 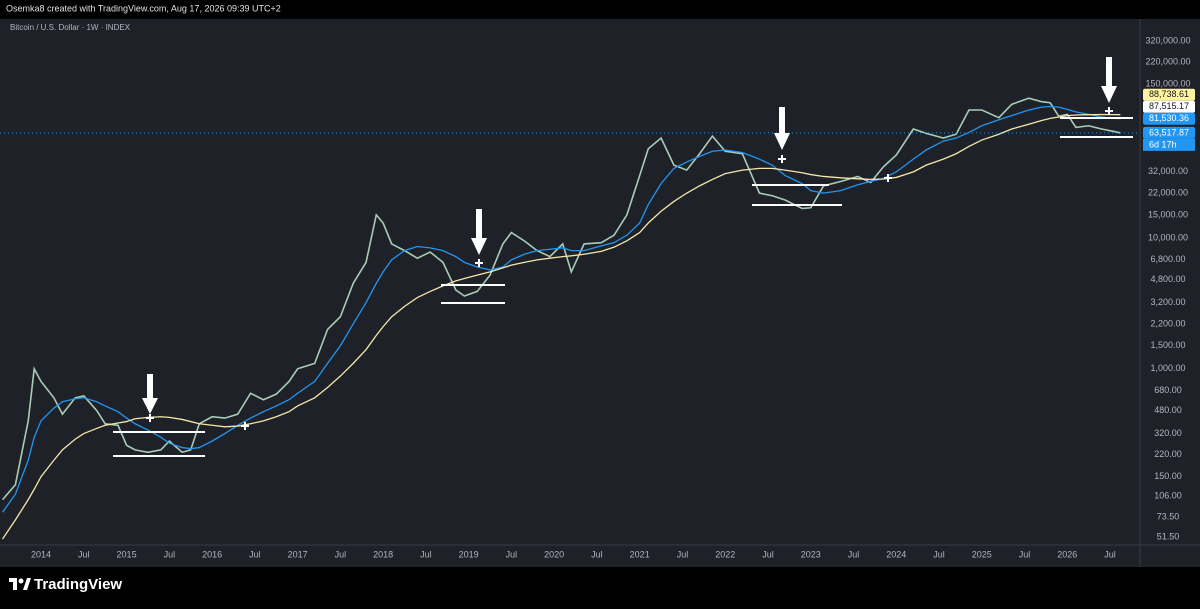 I want to click on y-tick-label: 3,200.00, so click(x=1167, y=302).